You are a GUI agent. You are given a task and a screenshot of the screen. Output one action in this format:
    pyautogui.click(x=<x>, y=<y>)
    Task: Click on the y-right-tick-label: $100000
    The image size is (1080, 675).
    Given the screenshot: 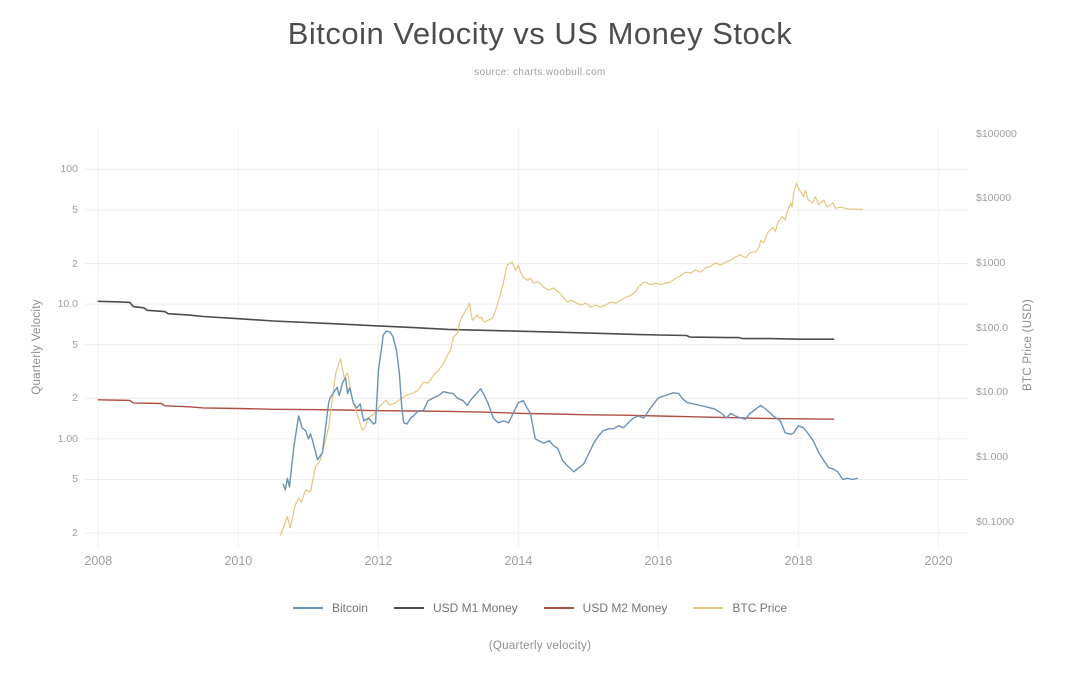 What is the action you would take?
    pyautogui.click(x=996, y=133)
    